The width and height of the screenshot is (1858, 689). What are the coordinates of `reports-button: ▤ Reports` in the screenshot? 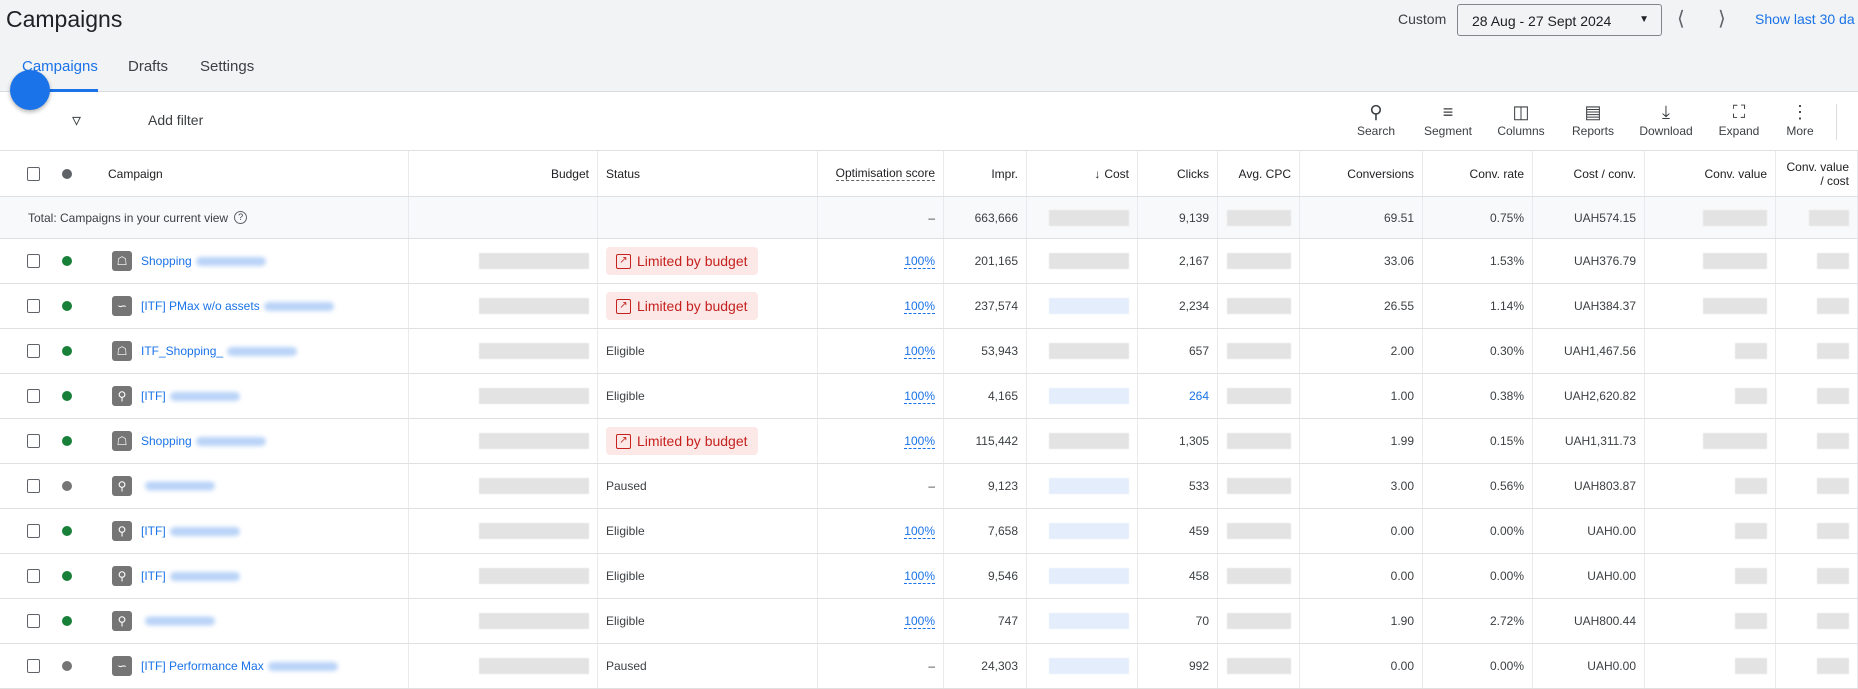 It's located at (1593, 119).